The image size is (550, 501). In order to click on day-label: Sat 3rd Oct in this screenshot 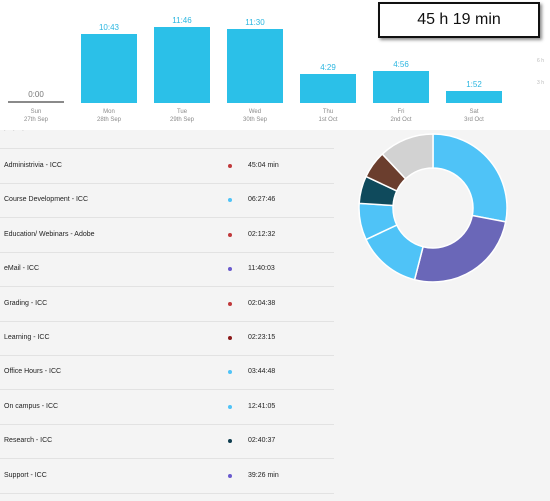, I will do `click(474, 116)`.